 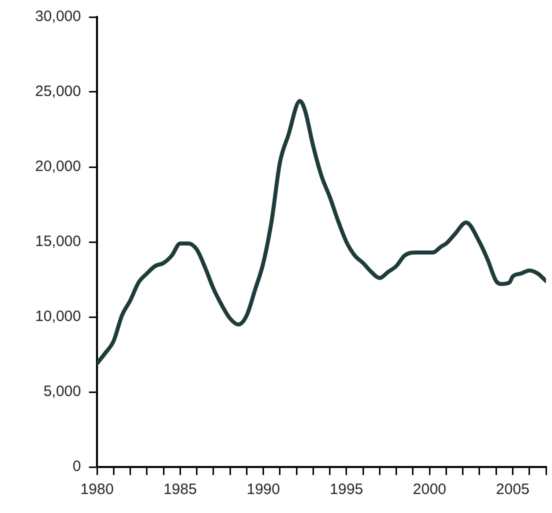 What do you see at coordinates (62, 391) in the screenshot?
I see `y-tick-label: 5,000` at bounding box center [62, 391].